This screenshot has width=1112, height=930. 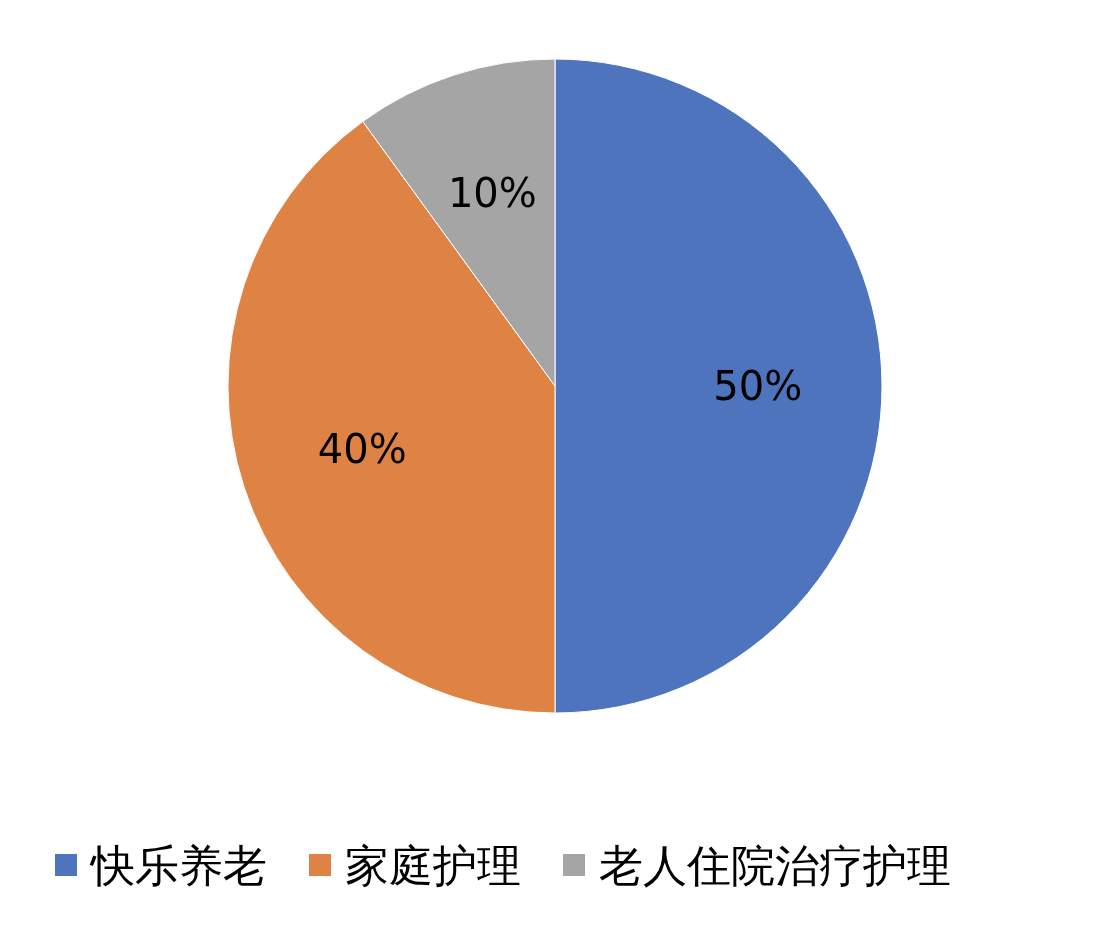 I want to click on data-label: 10%, so click(x=492, y=193).